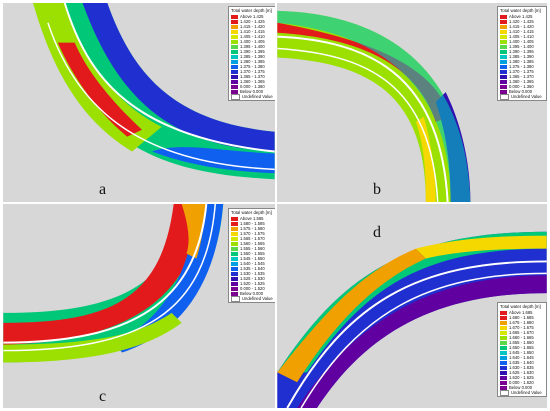 This screenshot has width=550, height=411. I want to click on legend-item: 1.525 - 1.530, so click(252, 278).